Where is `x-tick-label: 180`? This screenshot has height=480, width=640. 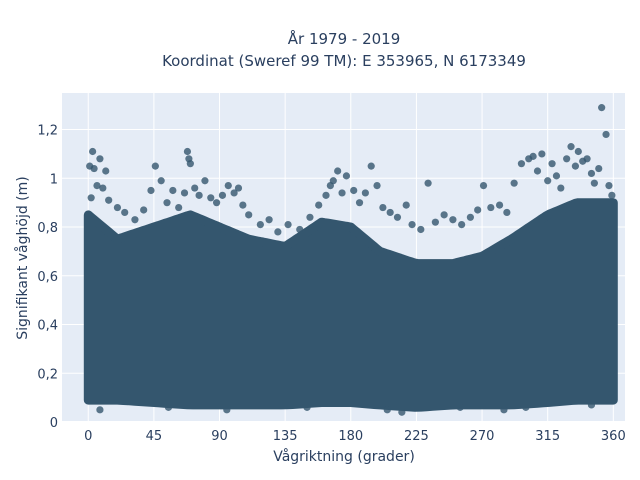 x-tick-label: 180 is located at coordinates (350, 436).